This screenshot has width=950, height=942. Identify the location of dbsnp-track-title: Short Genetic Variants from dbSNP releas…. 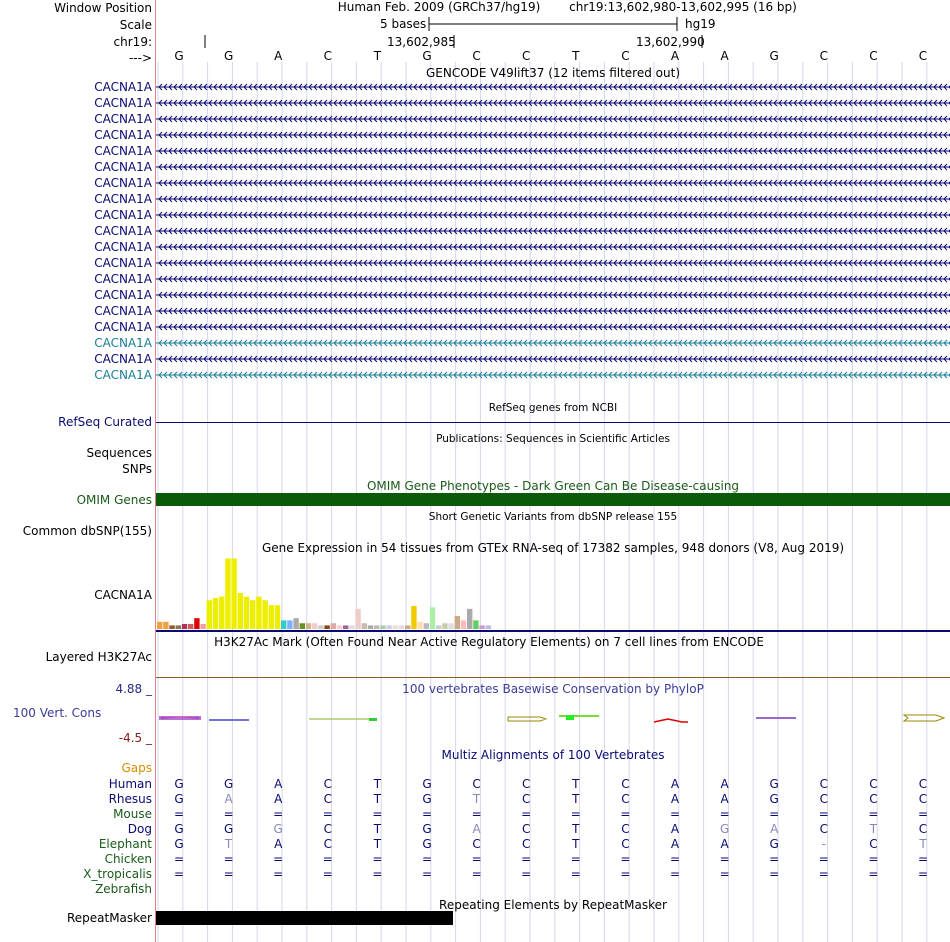
(553, 517).